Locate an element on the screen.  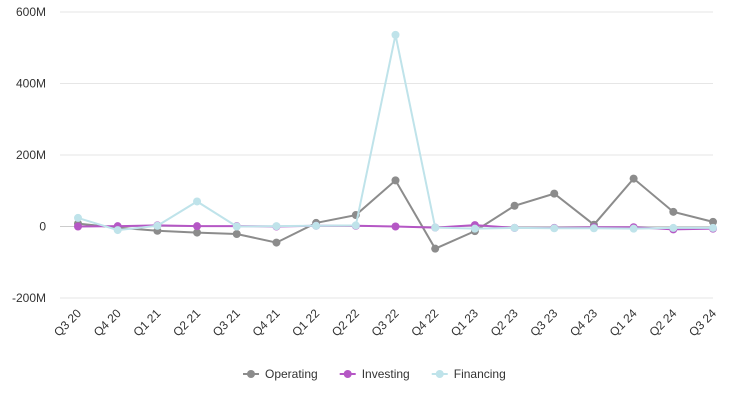
y-axis-ticks: -200M 0 200M 400M 600M is located at coordinates (29, 155).